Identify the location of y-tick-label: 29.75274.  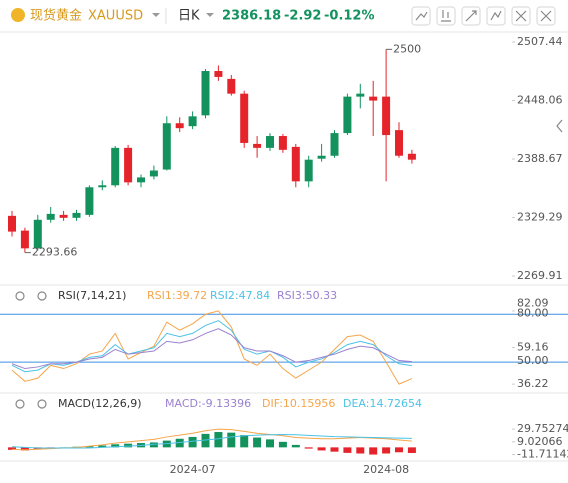
(542, 428).